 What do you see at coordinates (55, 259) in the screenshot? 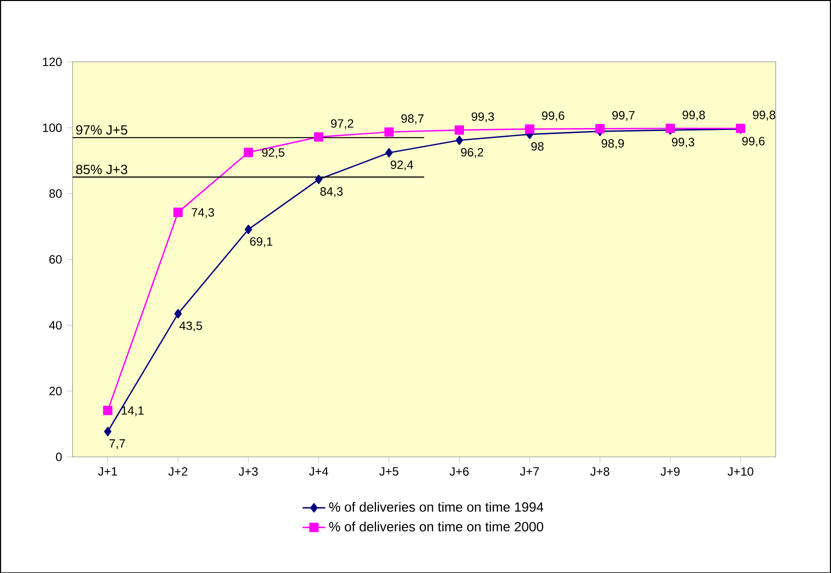
I see `y-tick-label: 60` at bounding box center [55, 259].